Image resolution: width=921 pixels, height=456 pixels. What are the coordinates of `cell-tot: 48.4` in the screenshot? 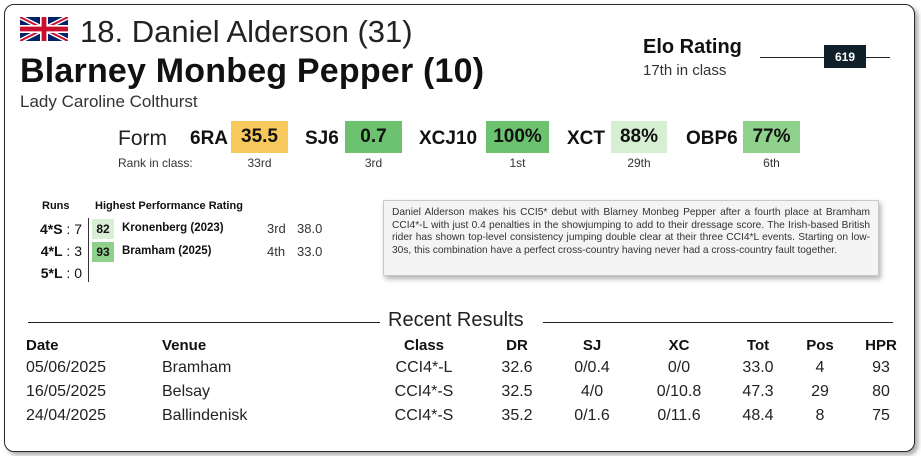 It's located at (758, 415).